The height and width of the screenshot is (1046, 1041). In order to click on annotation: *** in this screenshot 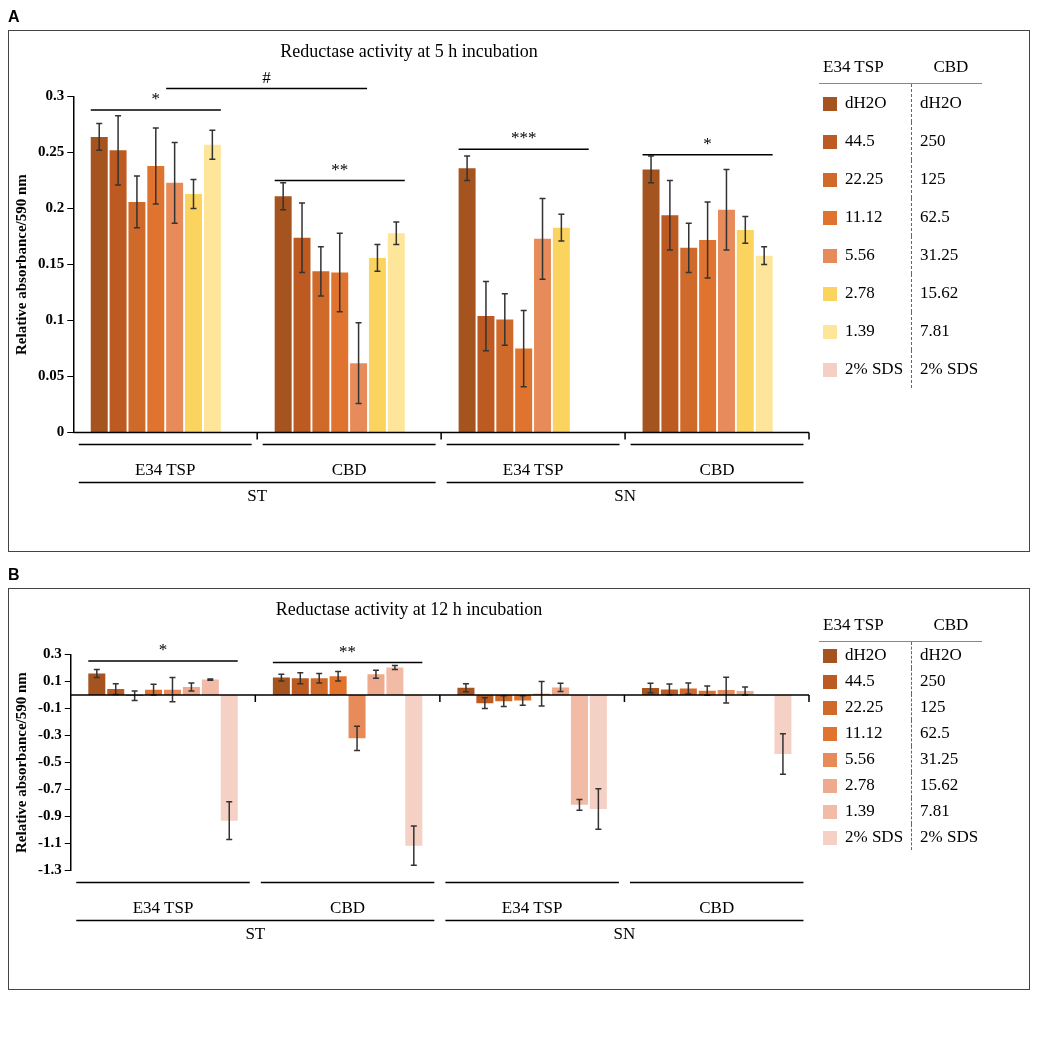, I will do `click(523, 138)`.